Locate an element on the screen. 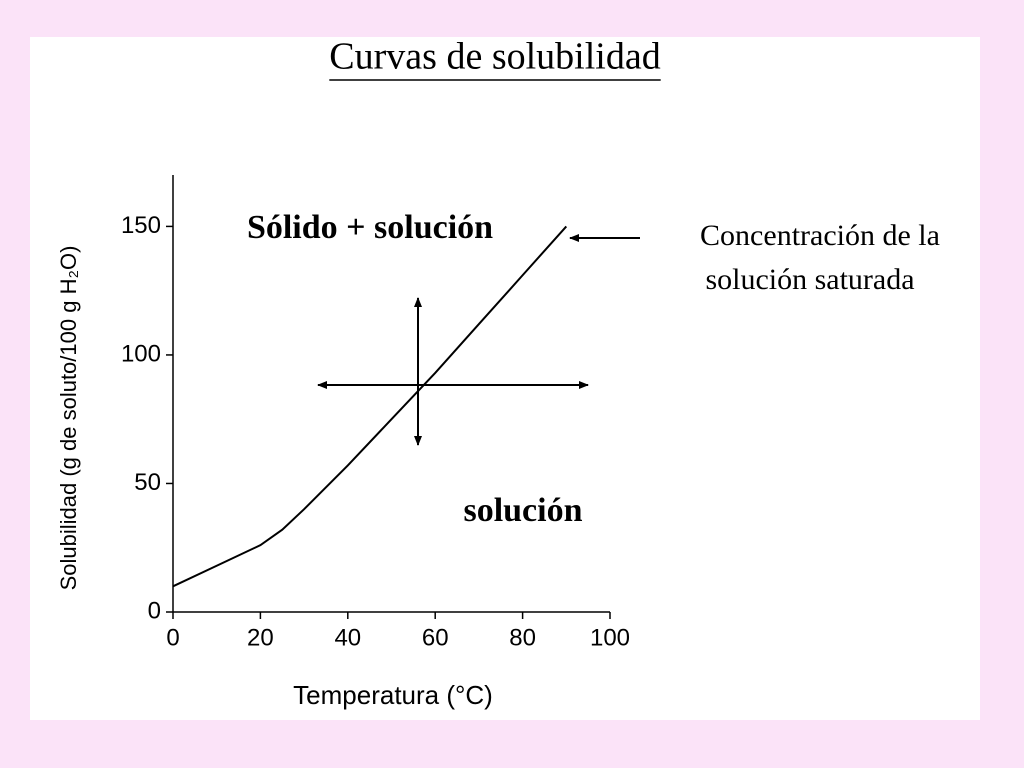  x-tick-label: 80 is located at coordinates (522, 637).